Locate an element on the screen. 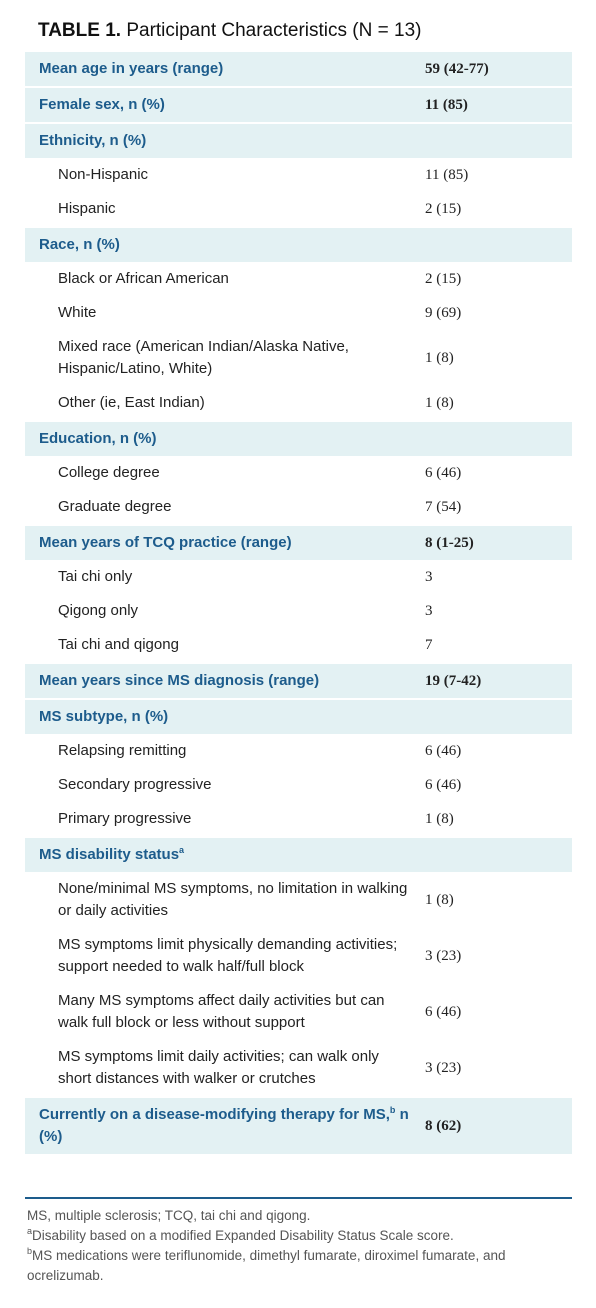 Image resolution: width=596 pixels, height=1308 pixels. row-label: Black or African American is located at coordinates (143, 278).